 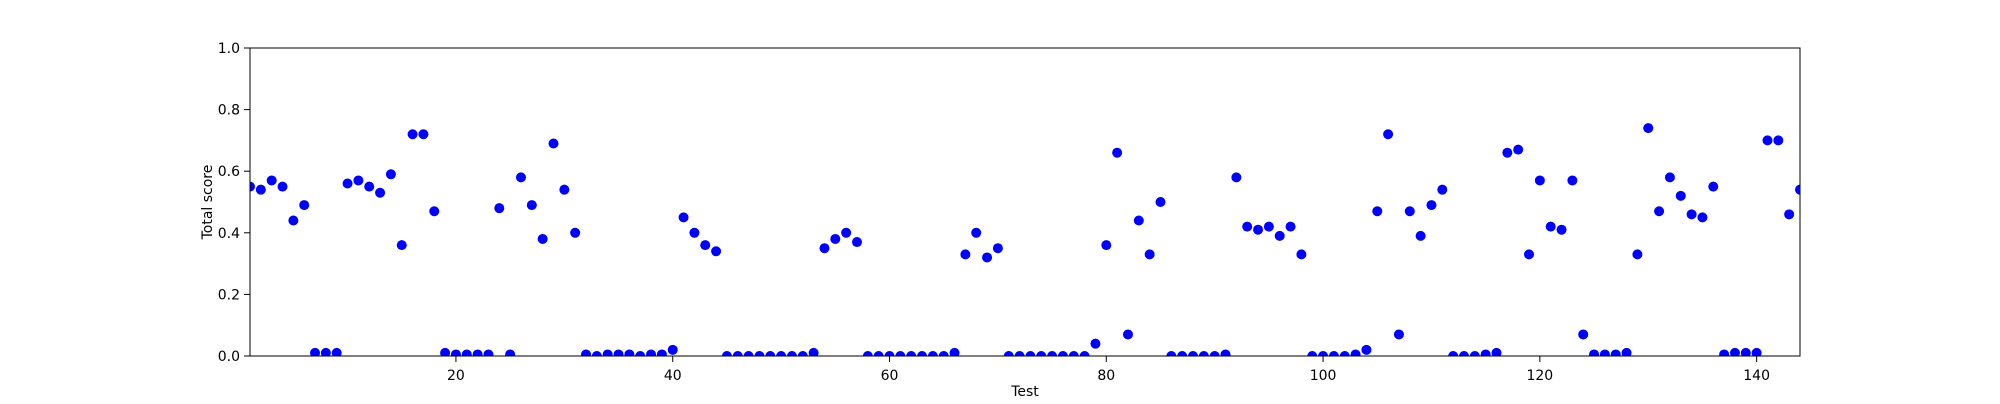 What do you see at coordinates (229, 111) in the screenshot?
I see `y-tick-label: 0.8` at bounding box center [229, 111].